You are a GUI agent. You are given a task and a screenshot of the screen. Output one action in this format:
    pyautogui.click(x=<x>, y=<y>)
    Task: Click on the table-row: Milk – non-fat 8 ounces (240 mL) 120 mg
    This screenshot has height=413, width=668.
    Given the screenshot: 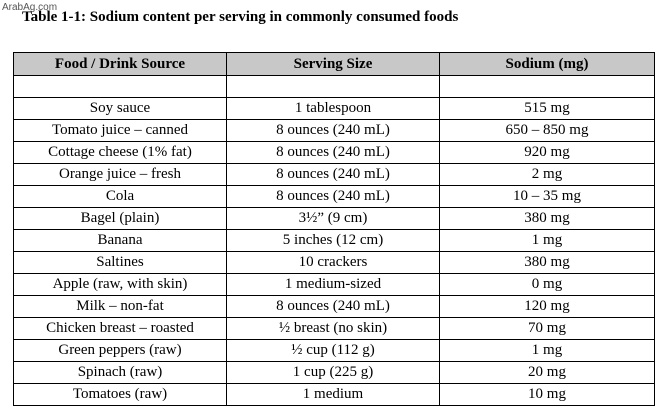 What is the action you would take?
    pyautogui.click(x=334, y=306)
    